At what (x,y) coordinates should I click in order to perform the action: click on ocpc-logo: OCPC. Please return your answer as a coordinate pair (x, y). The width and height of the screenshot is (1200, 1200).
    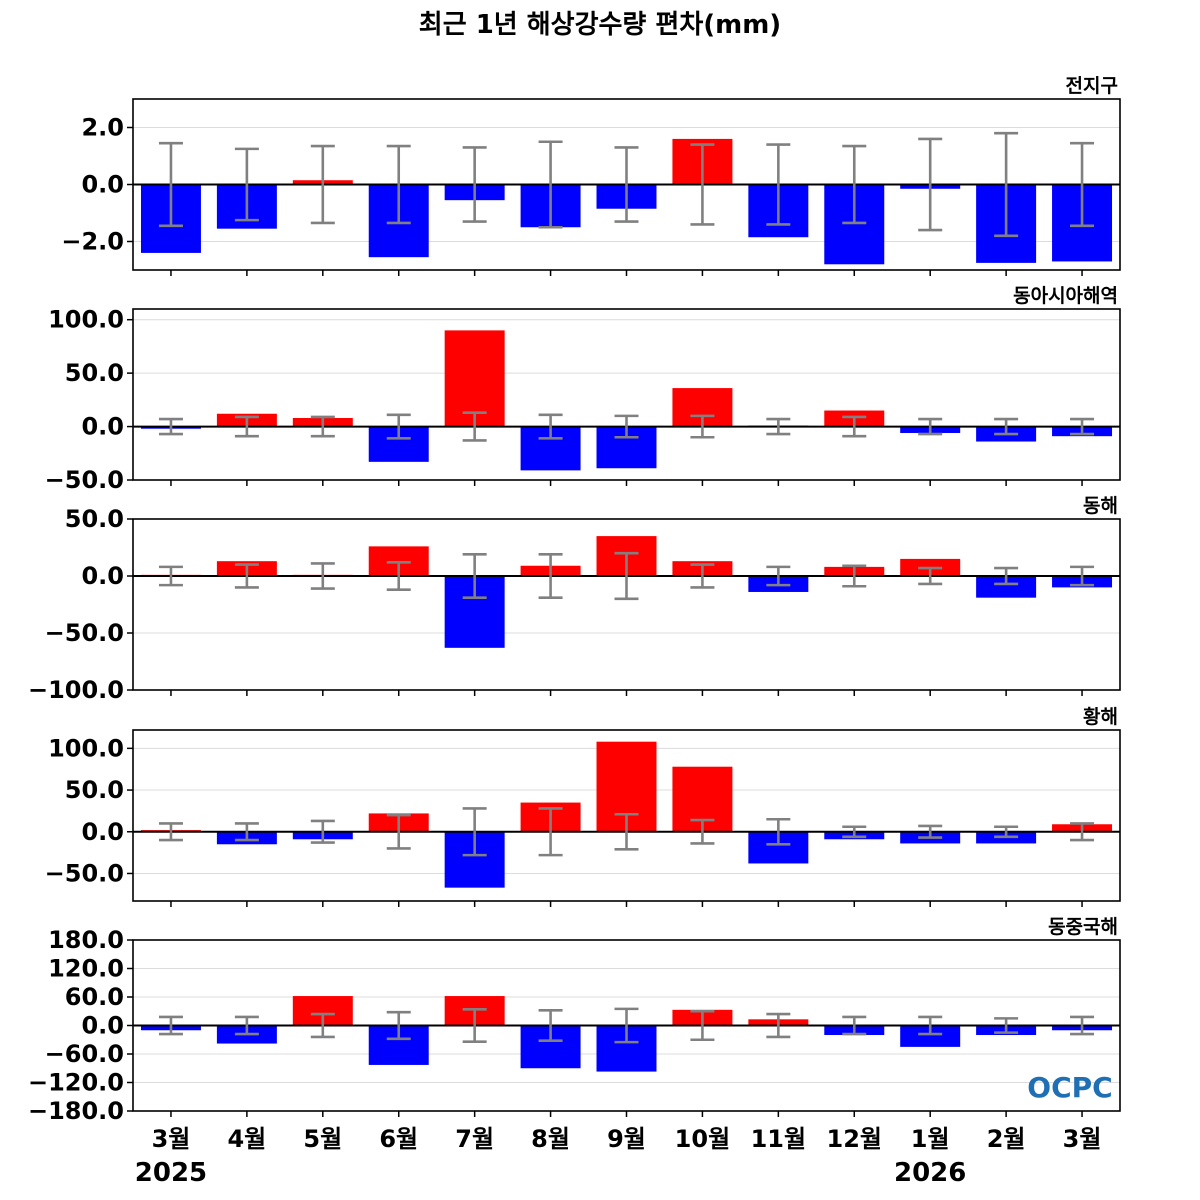
    Looking at the image, I should click on (1069, 1087).